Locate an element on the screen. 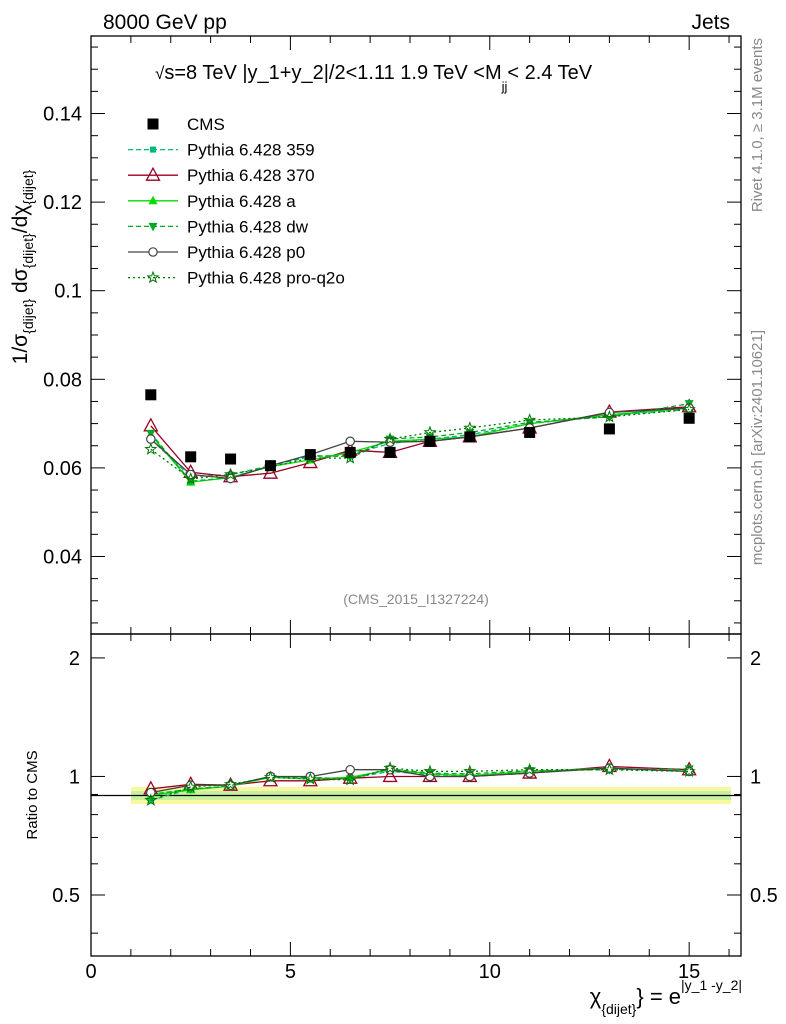 This screenshot has width=786, height=1024. x-tick-label: 0 is located at coordinates (90, 972).